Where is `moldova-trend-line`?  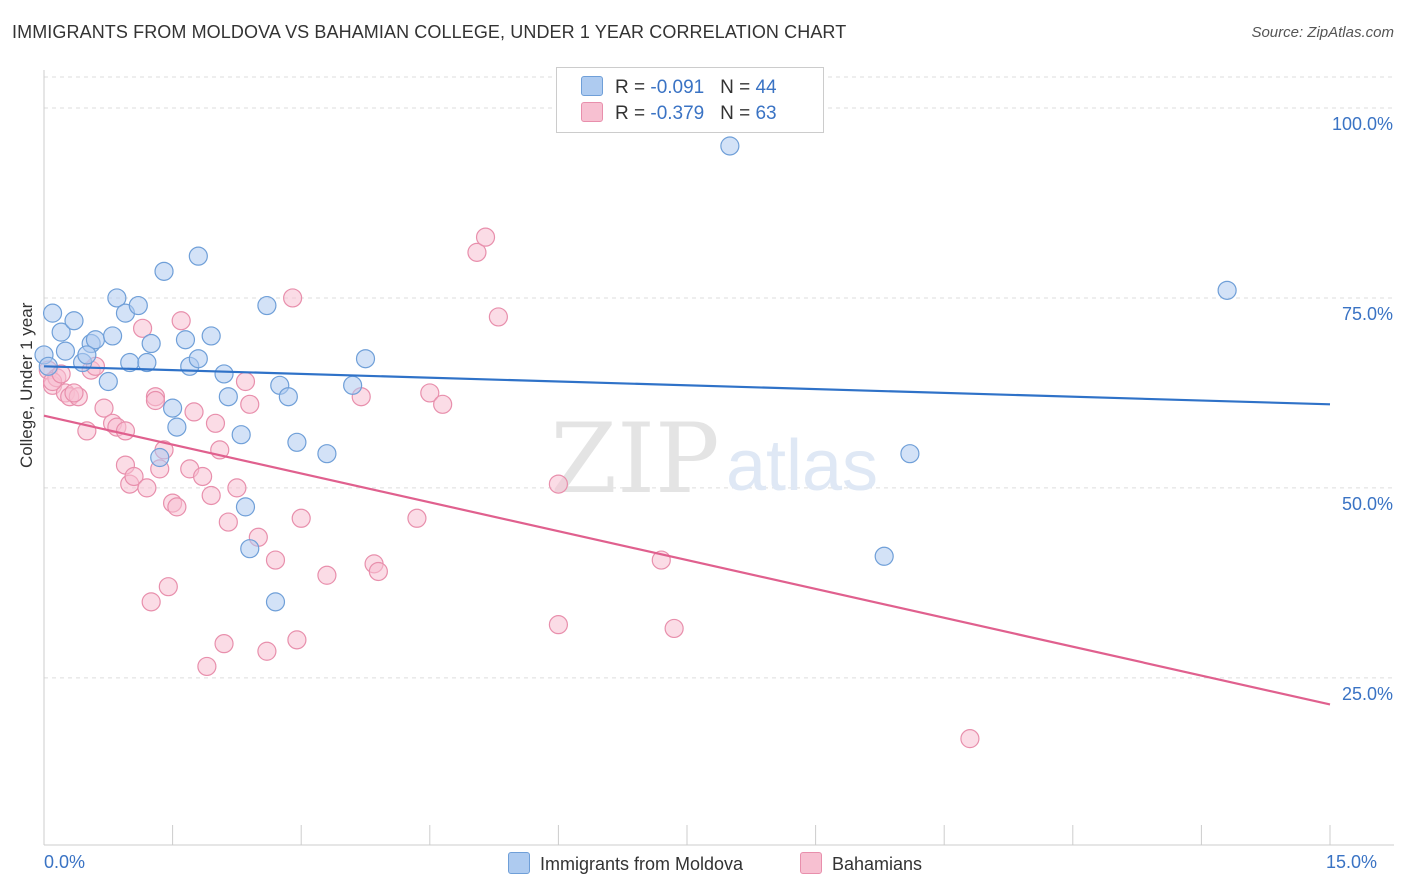 moldova-trend-line is located at coordinates (687, 385).